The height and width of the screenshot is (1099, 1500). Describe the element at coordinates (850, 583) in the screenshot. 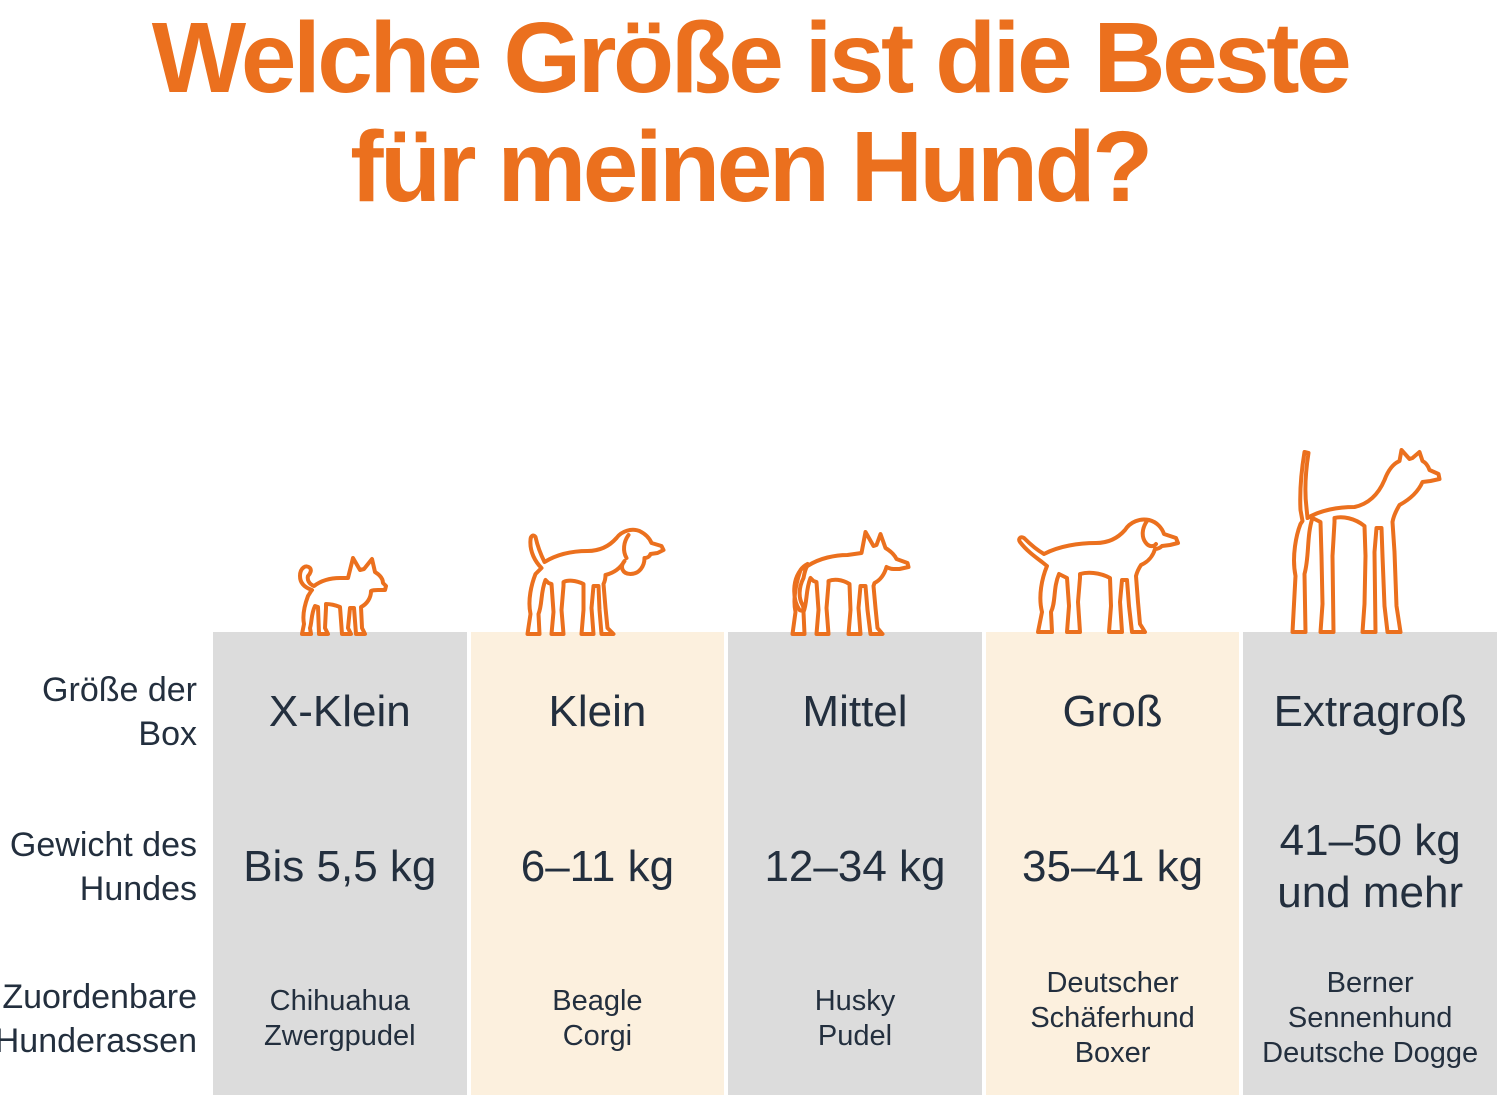

I see `husky-icon` at that location.